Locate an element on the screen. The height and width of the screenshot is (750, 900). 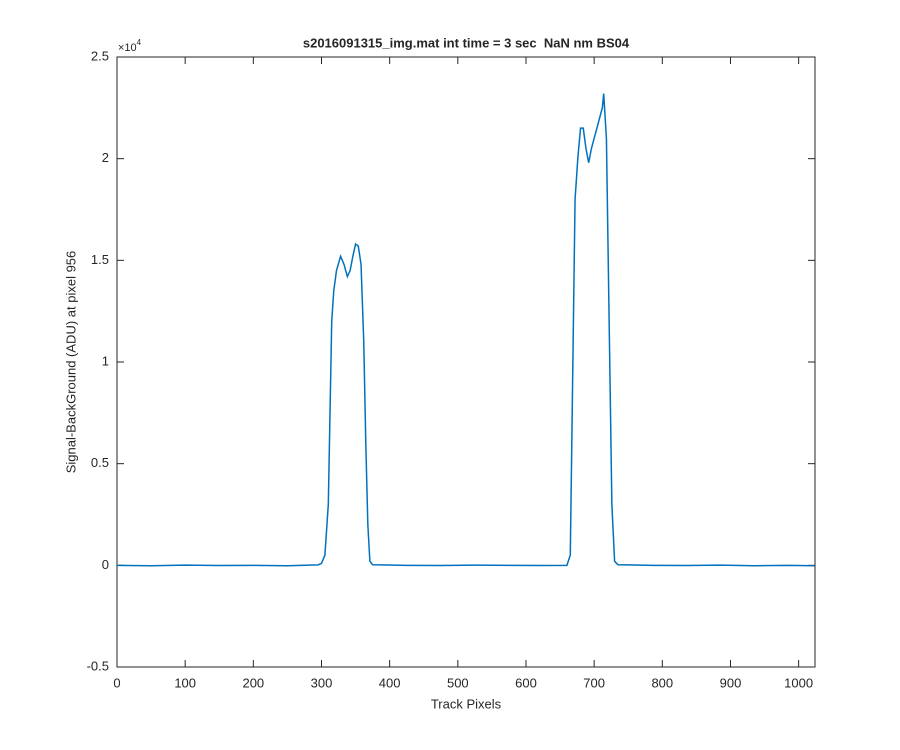
y-tick-label: 2 is located at coordinates (105, 157).